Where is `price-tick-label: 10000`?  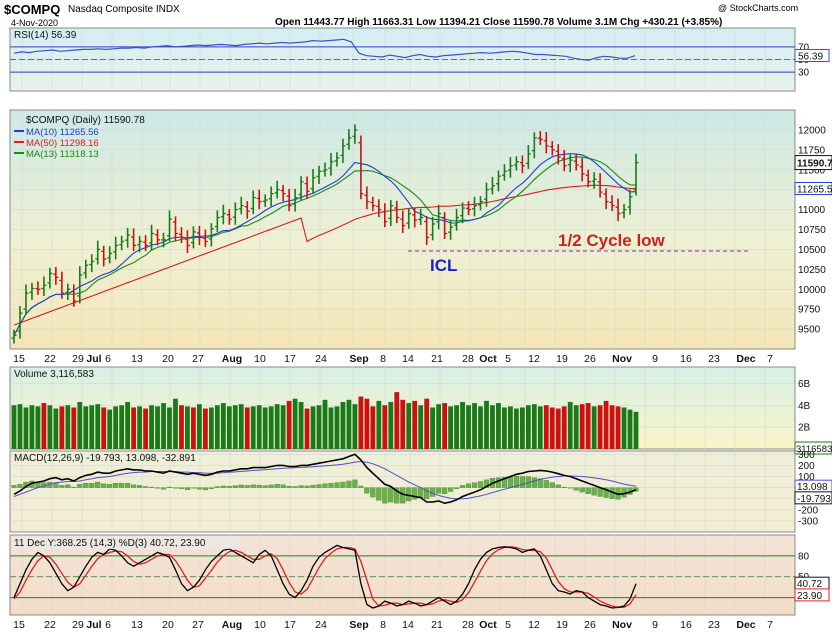 price-tick-label: 10000 is located at coordinates (812, 290).